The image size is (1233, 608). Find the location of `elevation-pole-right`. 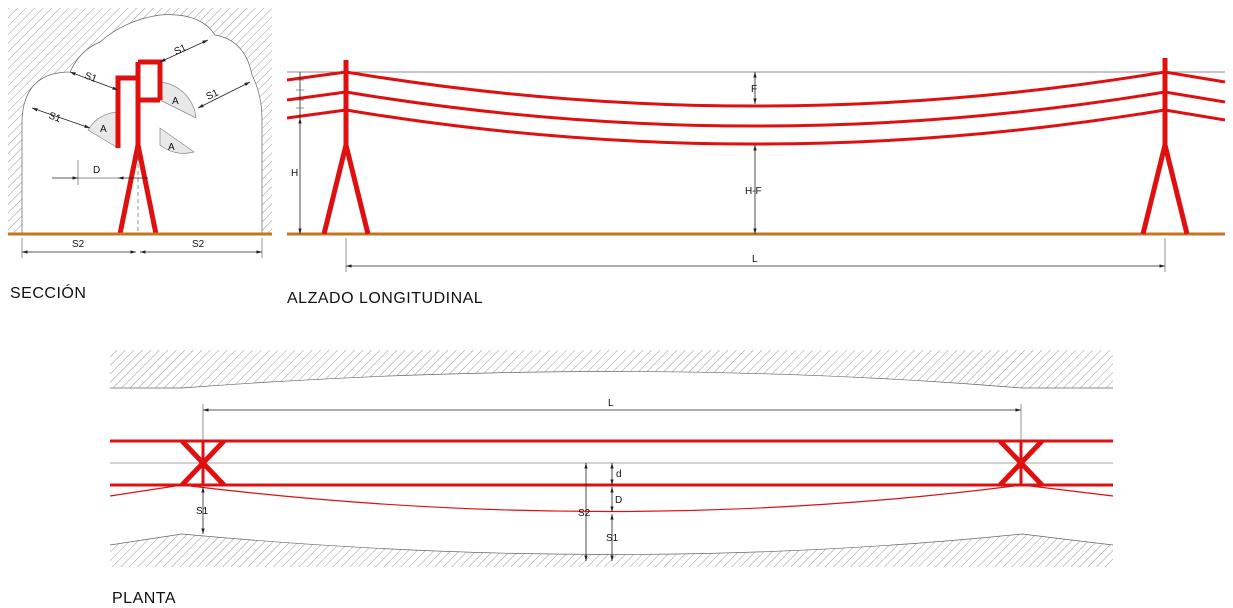

elevation-pole-right is located at coordinates (1165, 146).